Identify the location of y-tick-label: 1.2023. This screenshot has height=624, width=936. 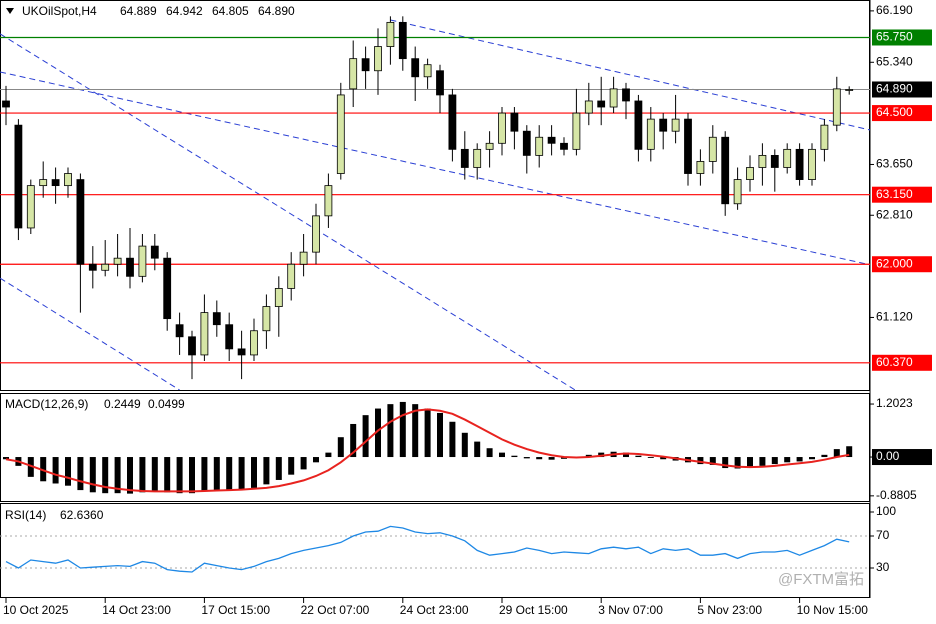
(894, 403).